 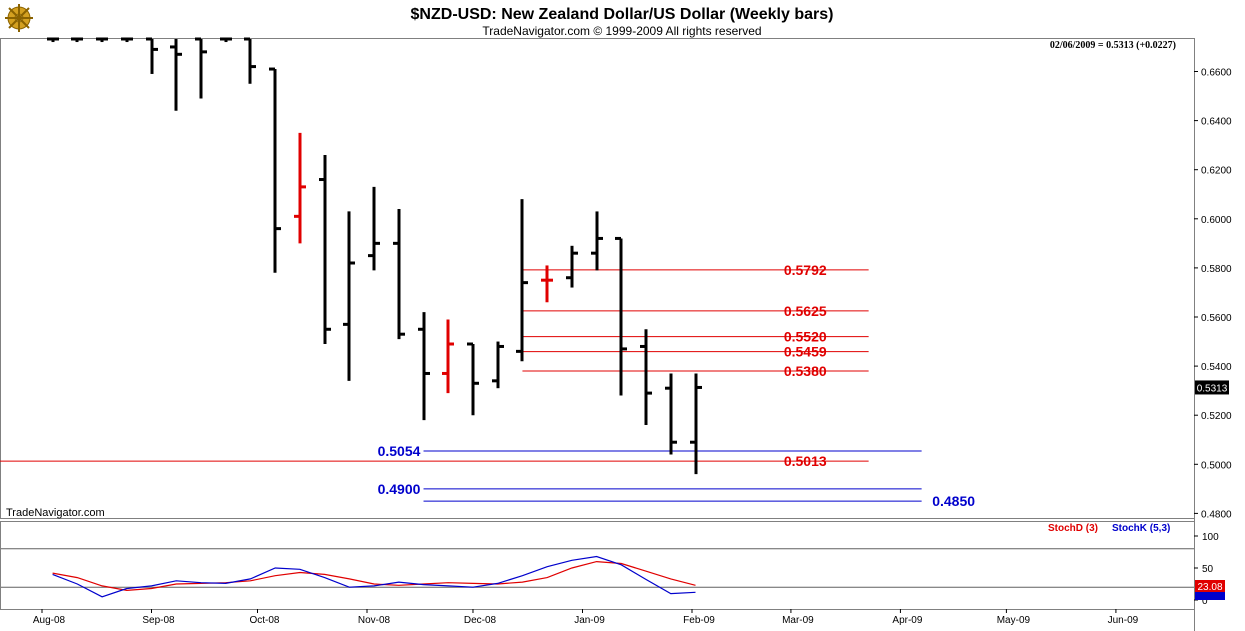 I want to click on x-tick-label: Oct-08, so click(x=264, y=620).